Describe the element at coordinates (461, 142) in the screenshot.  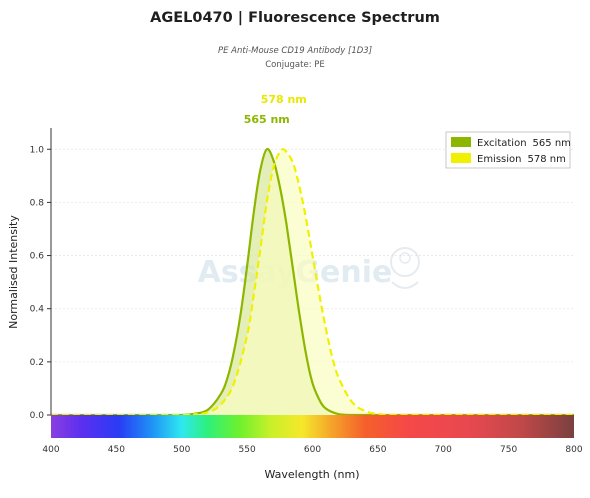
I see `legend-swatch-excitation` at that location.